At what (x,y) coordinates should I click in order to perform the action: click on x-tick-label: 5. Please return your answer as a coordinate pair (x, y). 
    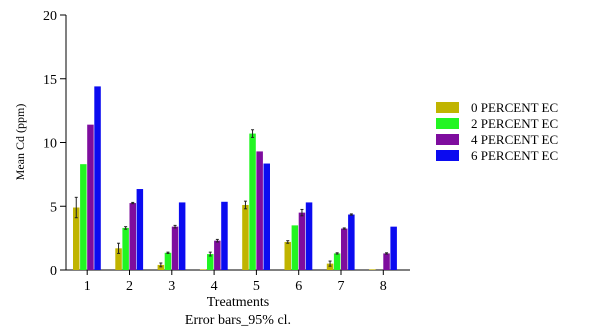
    Looking at the image, I should click on (256, 286).